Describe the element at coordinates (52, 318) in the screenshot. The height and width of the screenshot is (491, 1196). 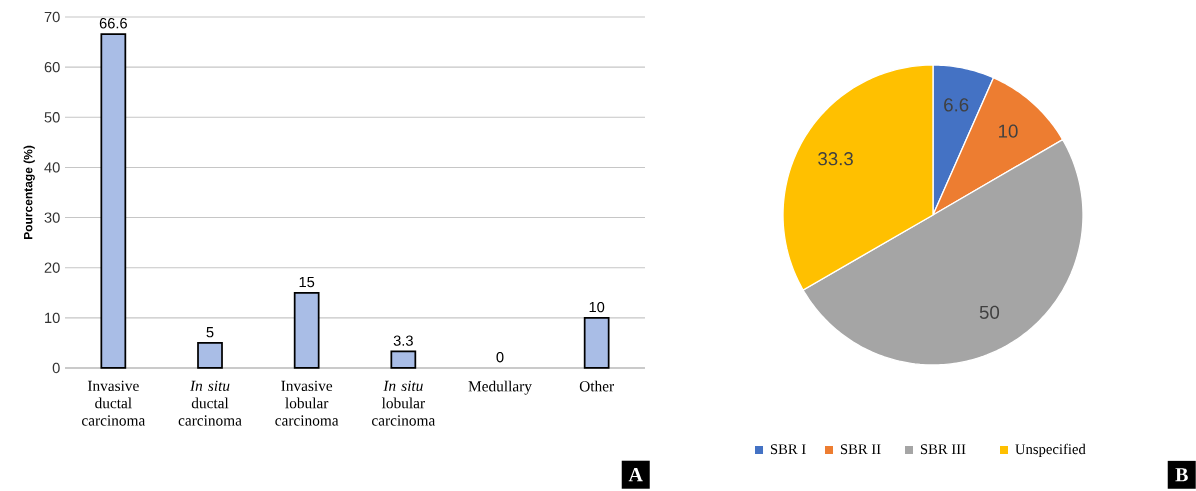
I see `y-tick-label: 10` at that location.